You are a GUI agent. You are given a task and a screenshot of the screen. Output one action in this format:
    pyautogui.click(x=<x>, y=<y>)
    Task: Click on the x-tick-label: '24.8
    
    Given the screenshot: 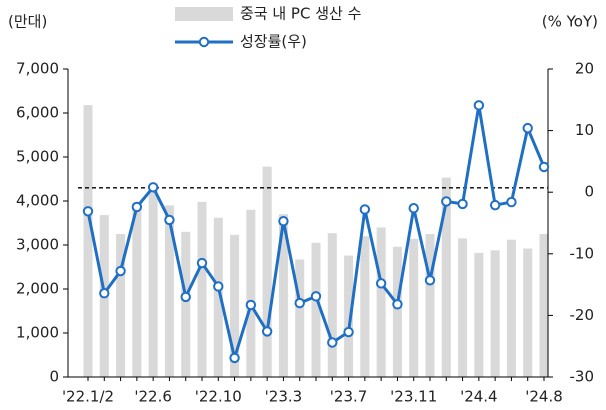 What is the action you would take?
    pyautogui.click(x=544, y=397)
    